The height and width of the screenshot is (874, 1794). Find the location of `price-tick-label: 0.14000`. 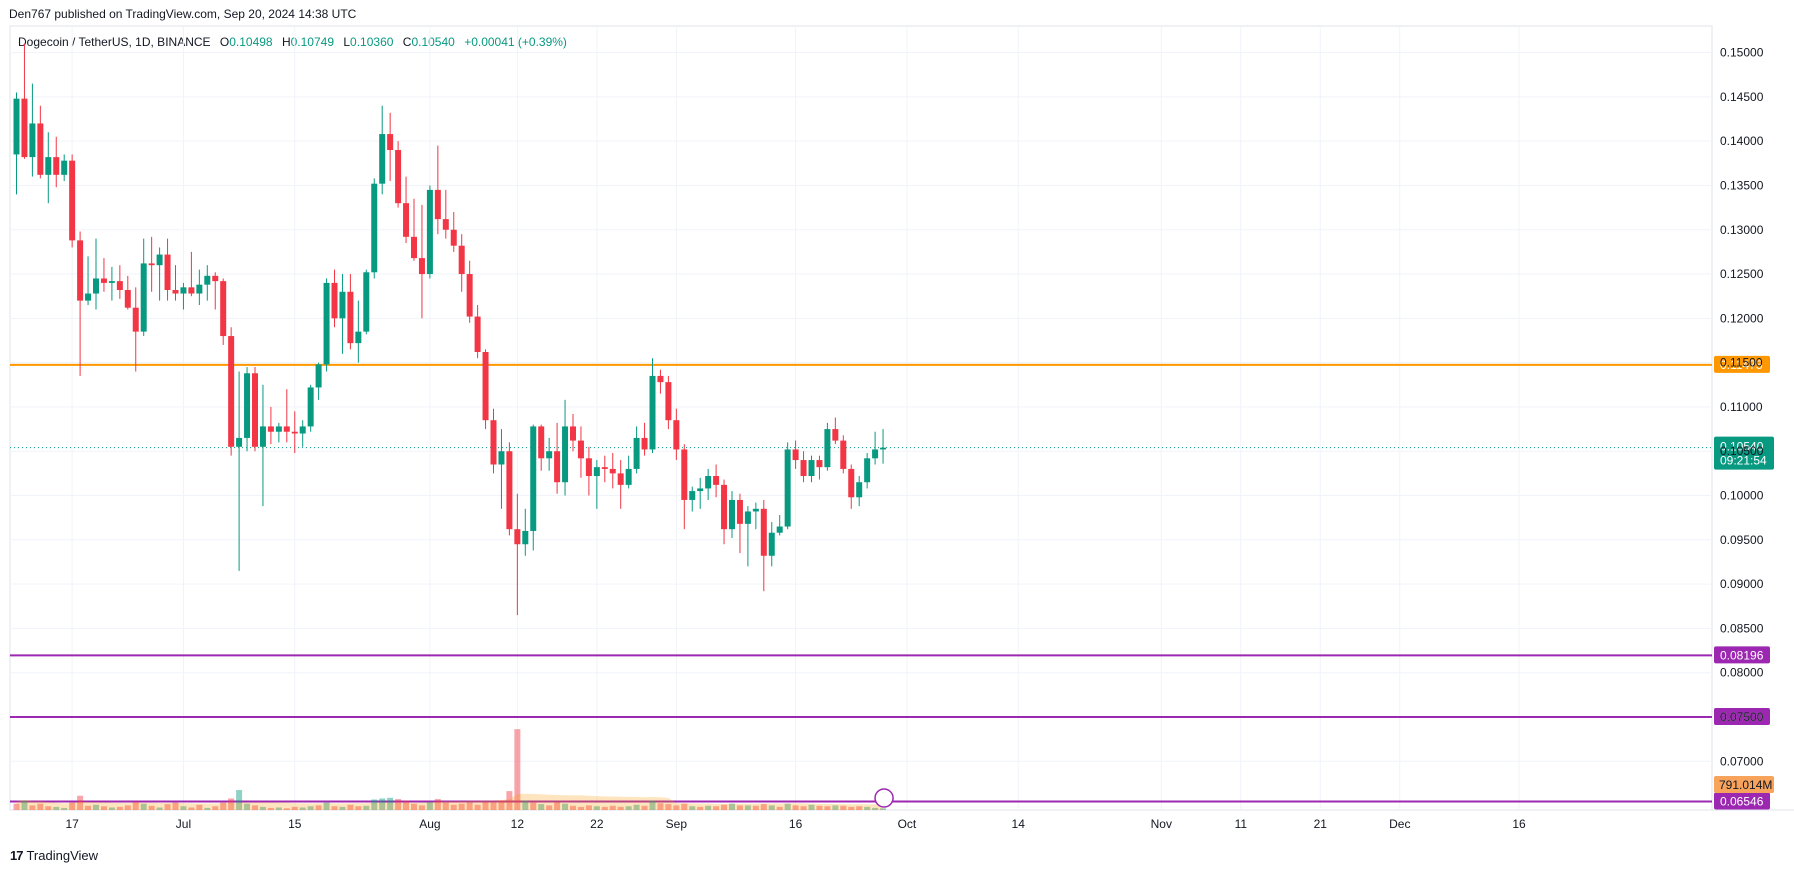

price-tick-label: 0.14000 is located at coordinates (1742, 141).